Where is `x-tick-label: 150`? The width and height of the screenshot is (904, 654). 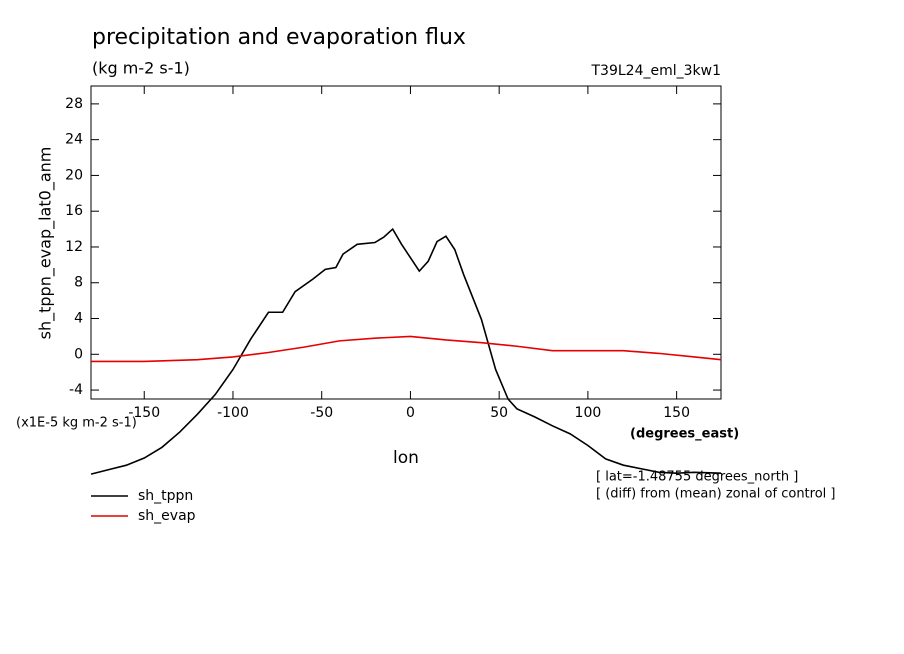
x-tick-label: 150 is located at coordinates (676, 413).